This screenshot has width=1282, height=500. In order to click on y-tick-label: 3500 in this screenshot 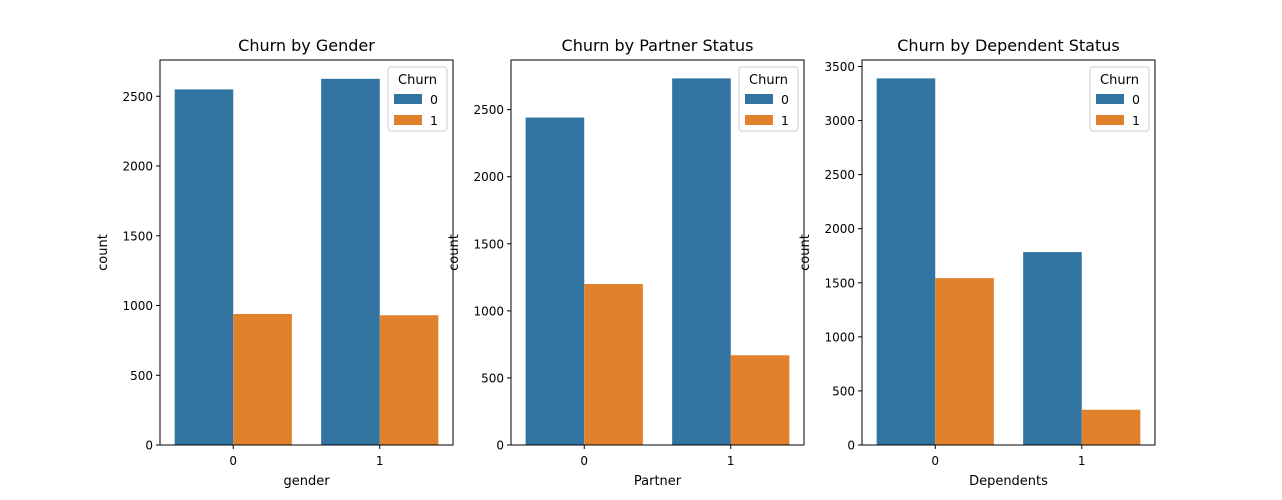, I will do `click(839, 67)`.